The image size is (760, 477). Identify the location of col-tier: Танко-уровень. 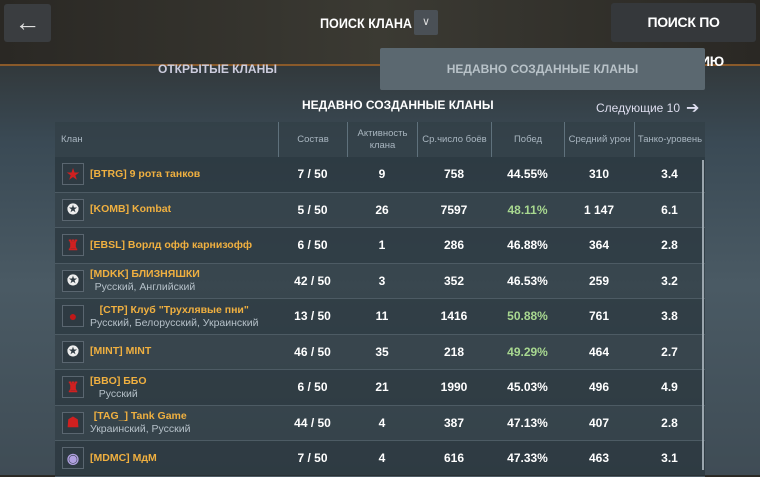
(669, 139).